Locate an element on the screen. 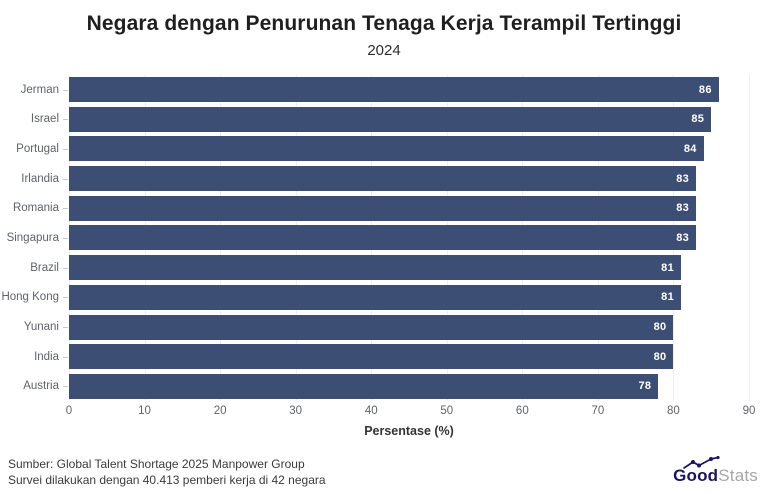 This screenshot has height=494, width=768. logo-text-stats: Stats is located at coordinates (738, 475).